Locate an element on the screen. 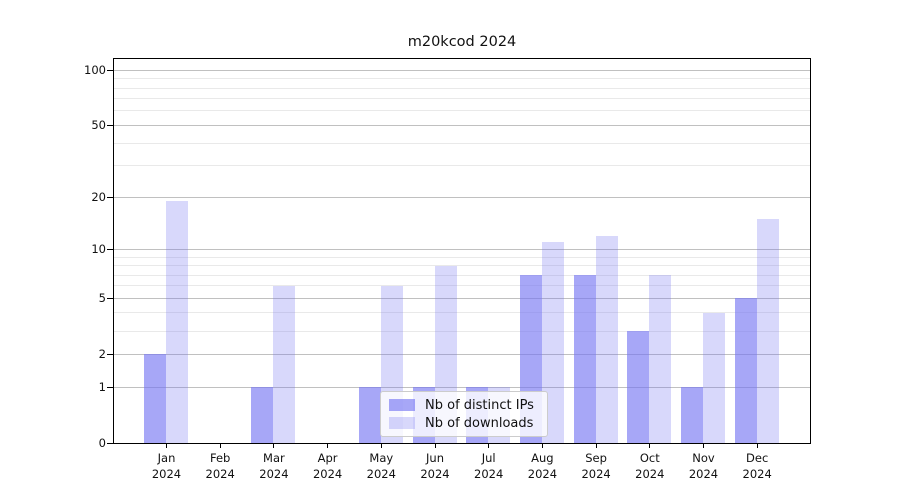 The image size is (900, 500). bar-ips-may is located at coordinates (370, 415).